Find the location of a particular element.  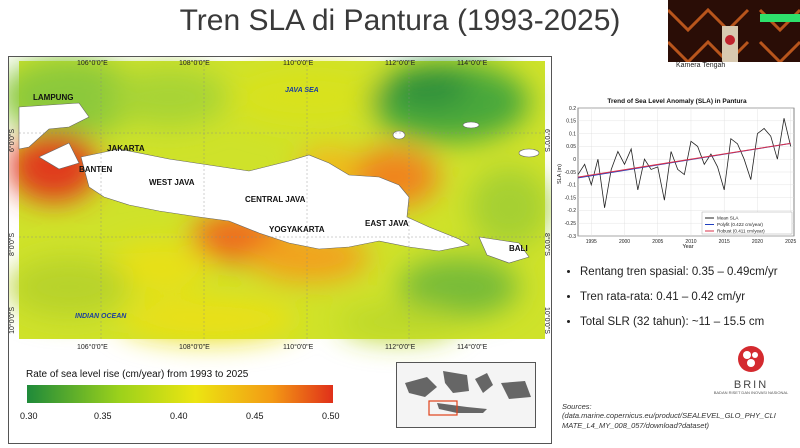

brin-name: BRIN is located at coordinates (751, 385).